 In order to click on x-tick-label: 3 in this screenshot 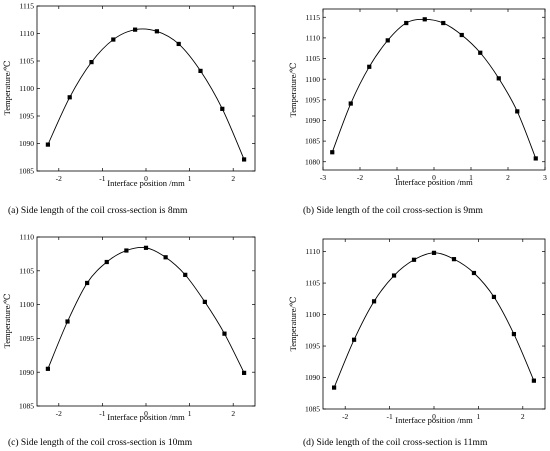, I will do `click(545, 177)`.